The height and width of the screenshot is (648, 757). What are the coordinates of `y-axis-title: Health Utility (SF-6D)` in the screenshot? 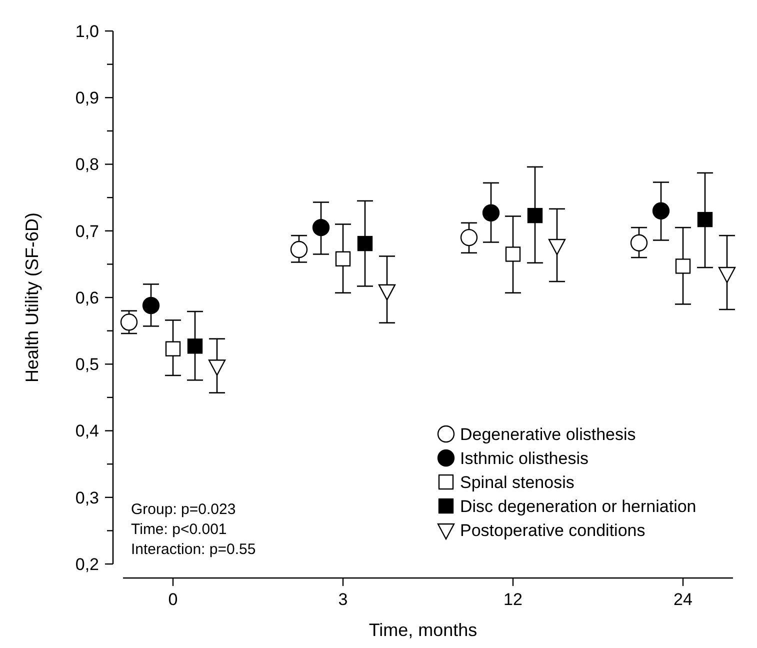 It's located at (32, 297).